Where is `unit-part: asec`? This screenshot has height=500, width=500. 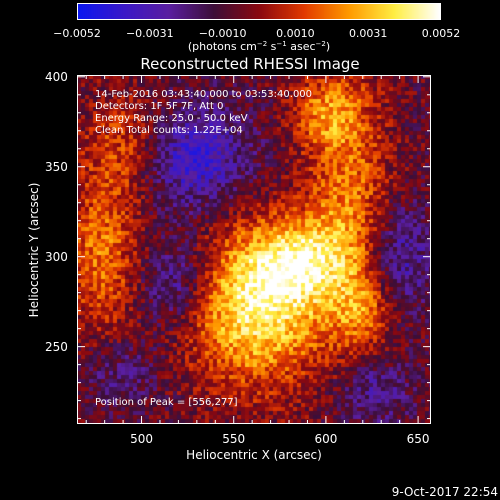
unit-part: asec is located at coordinates (301, 46).